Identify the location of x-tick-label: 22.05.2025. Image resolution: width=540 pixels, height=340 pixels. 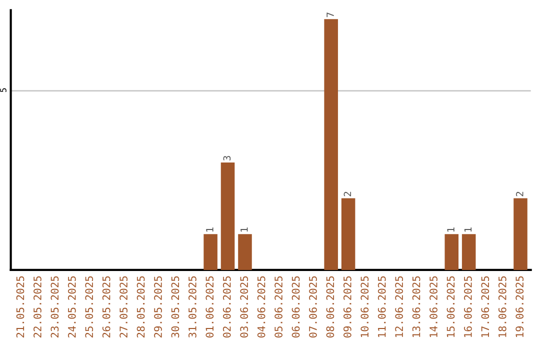
(38, 307).